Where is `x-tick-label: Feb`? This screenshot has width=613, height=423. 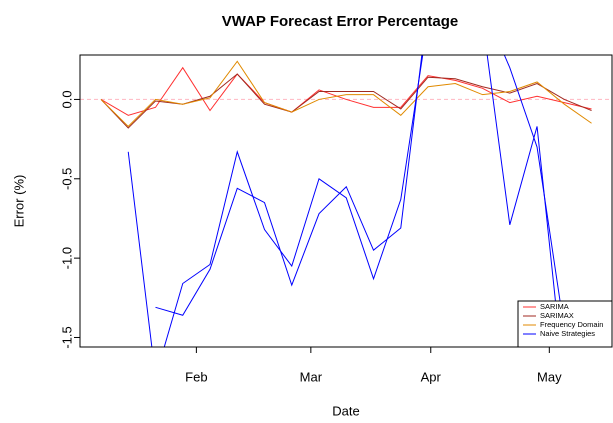 x-tick-label: Feb is located at coordinates (196, 376).